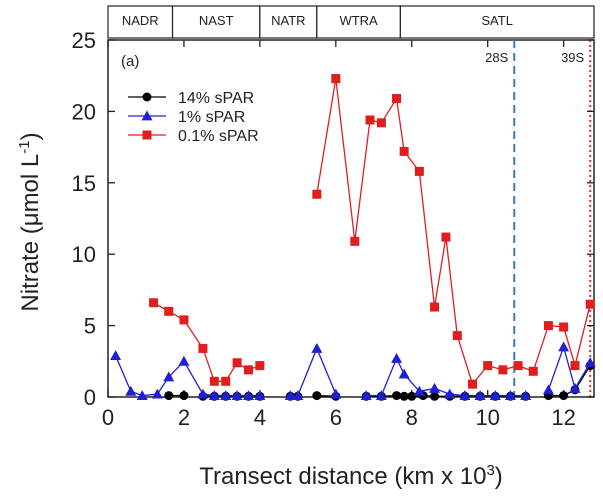 The height and width of the screenshot is (502, 603). I want to click on series-triangle, so click(353, 370).